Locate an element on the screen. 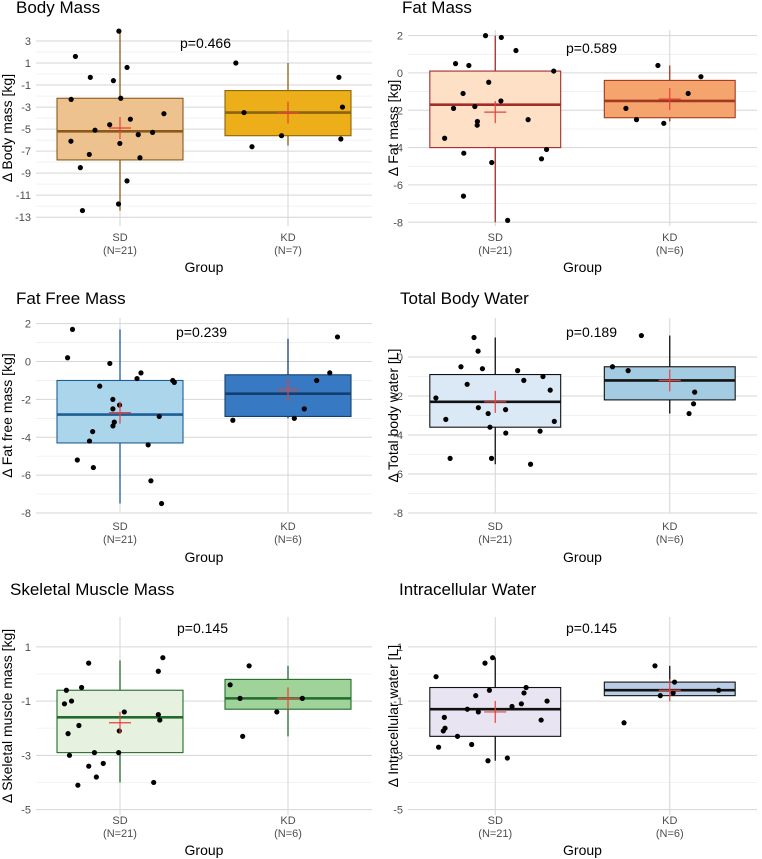 This screenshot has width=762, height=859. p-value-annotation: p=0.145 is located at coordinates (591, 628).